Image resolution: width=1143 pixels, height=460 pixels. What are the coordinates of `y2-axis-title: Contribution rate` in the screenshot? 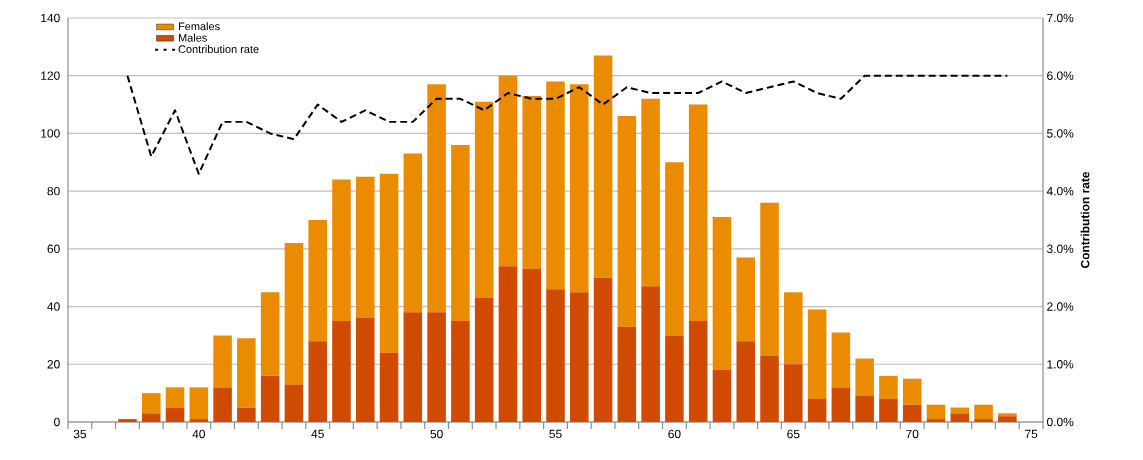 It's located at (1085, 219).